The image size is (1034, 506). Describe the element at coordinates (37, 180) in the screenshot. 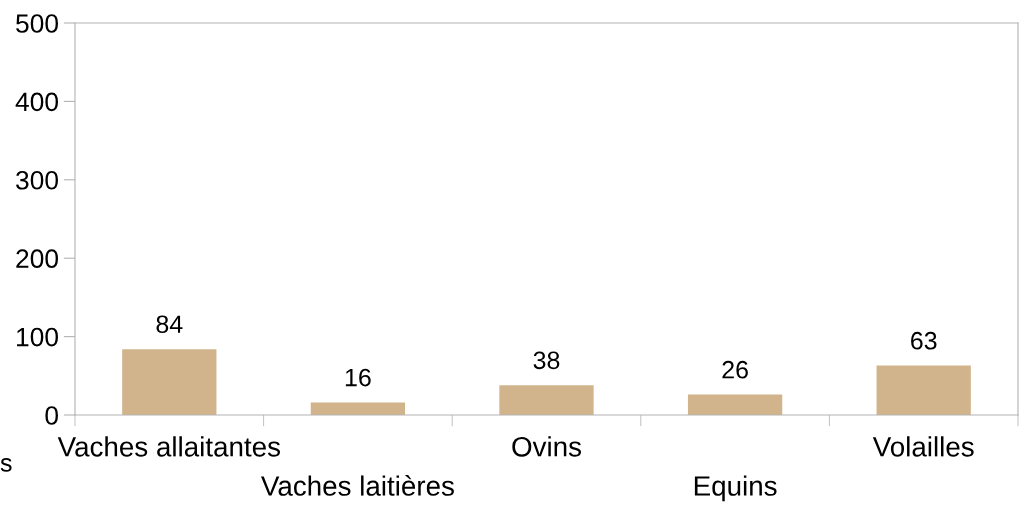

I see `y-tick-label: 300` at that location.